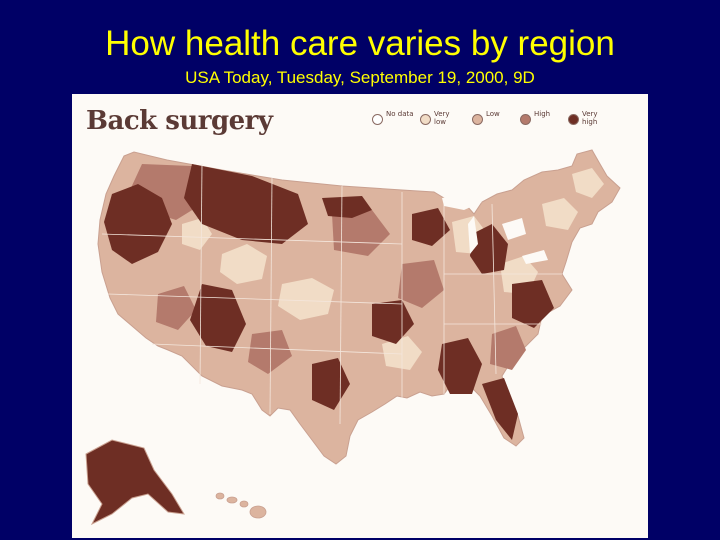 The height and width of the screenshot is (540, 720). I want to click on legend-swatch-low, so click(477, 119).